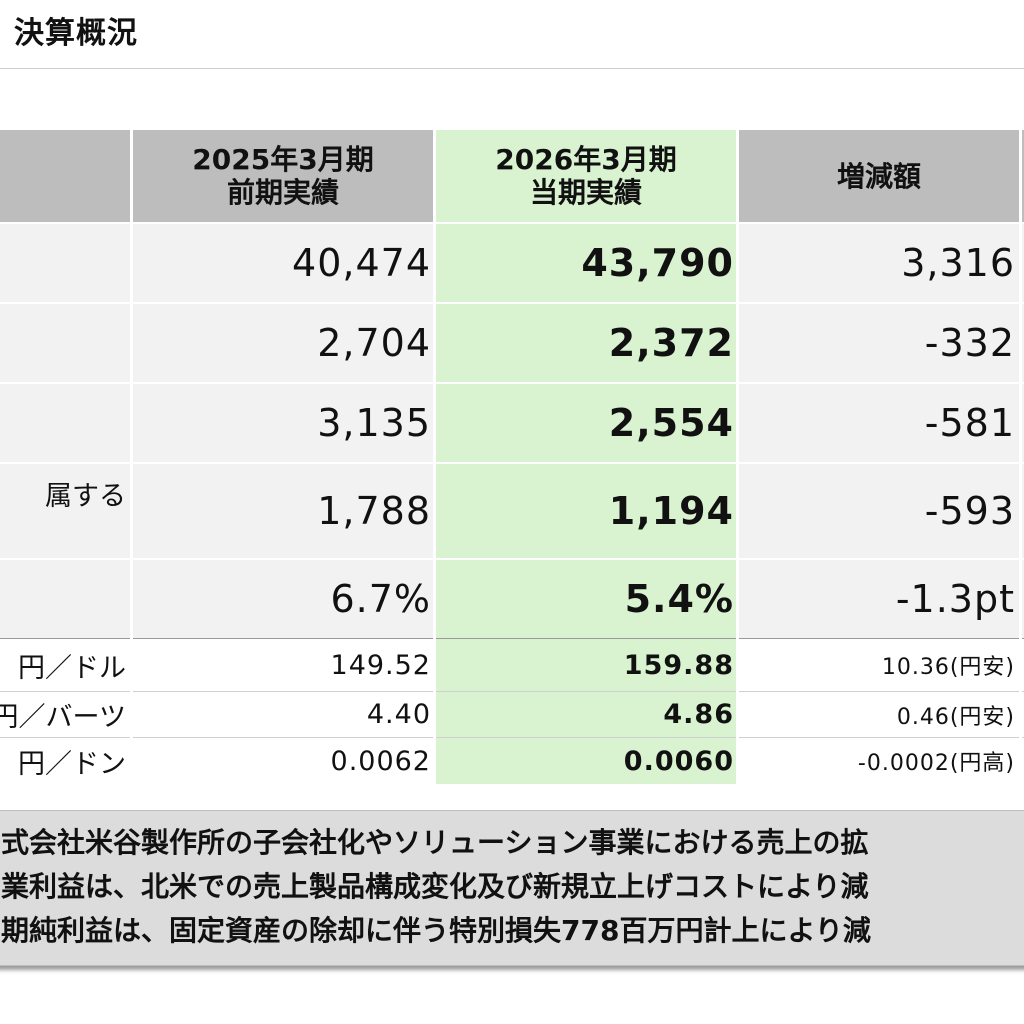 This screenshot has width=1024, height=1024. What do you see at coordinates (586, 510) in the screenshot?
I see `row-current-value: 1,194` at bounding box center [586, 510].